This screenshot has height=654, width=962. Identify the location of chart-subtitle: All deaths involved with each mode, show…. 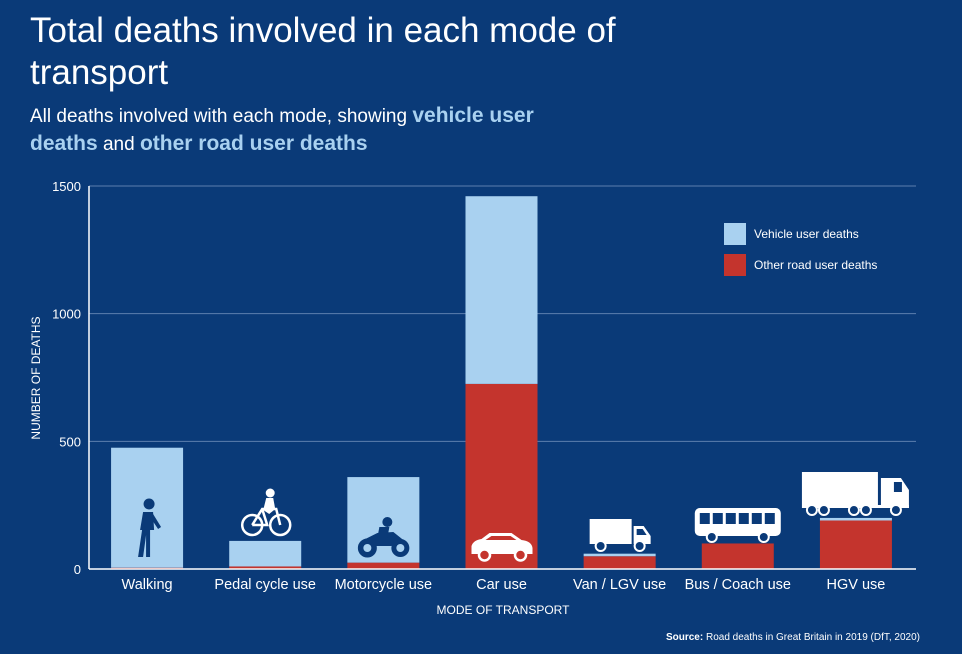
(310, 130).